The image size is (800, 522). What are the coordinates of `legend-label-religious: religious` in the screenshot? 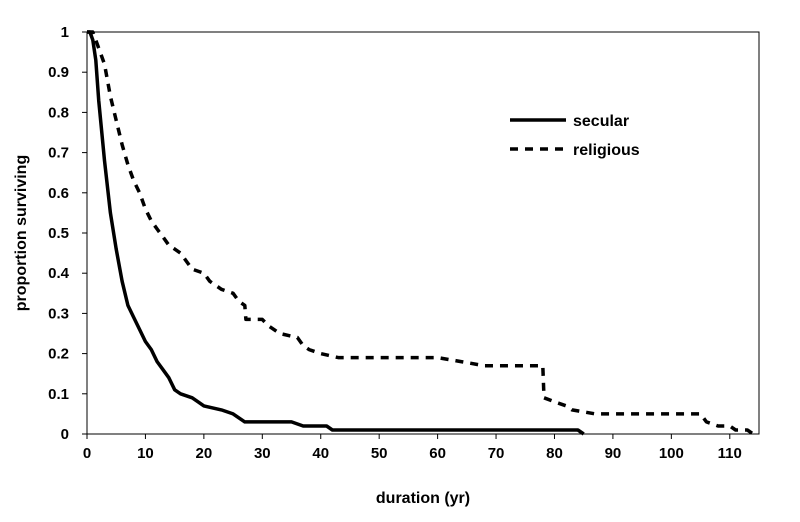 It's located at (606, 150).